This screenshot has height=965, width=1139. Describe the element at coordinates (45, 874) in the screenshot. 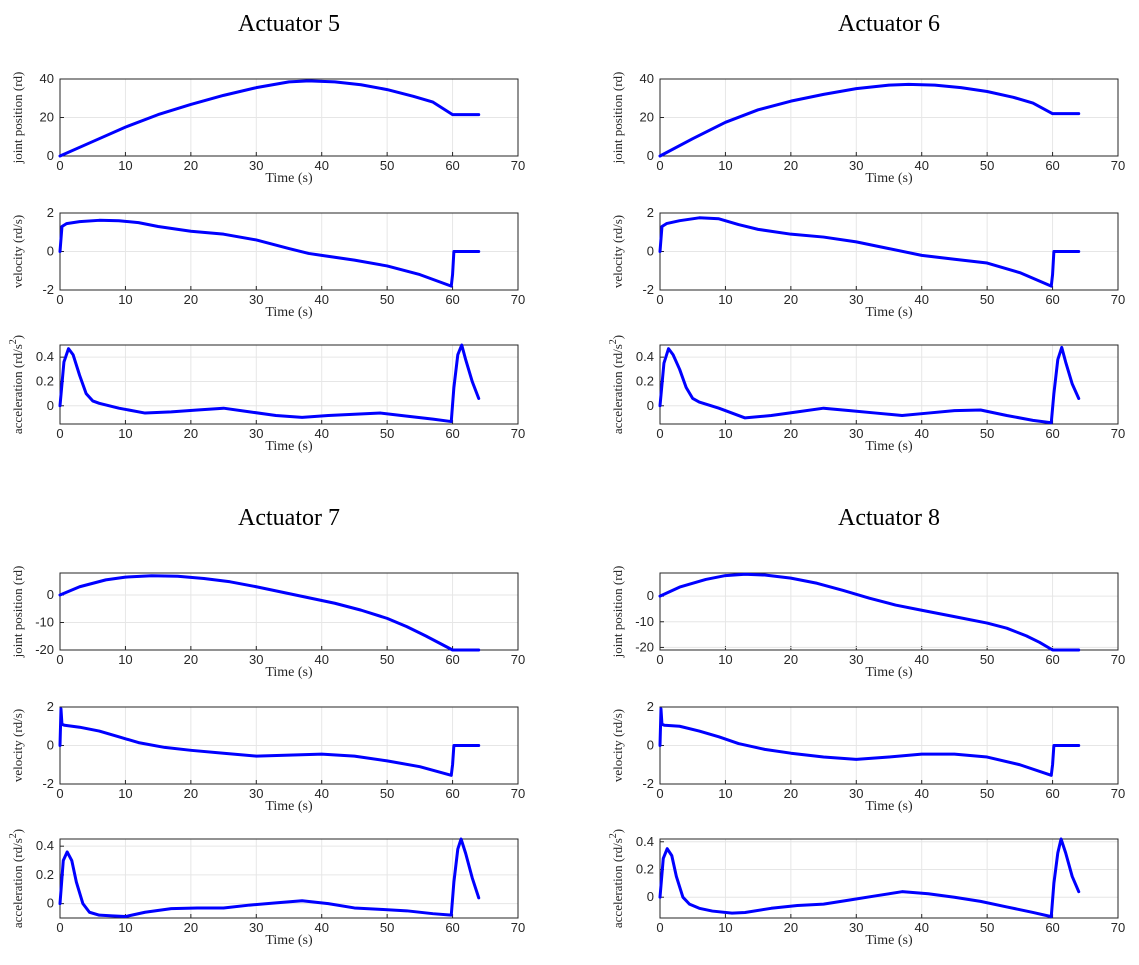

I see `y-tick-label: 0.2` at that location.